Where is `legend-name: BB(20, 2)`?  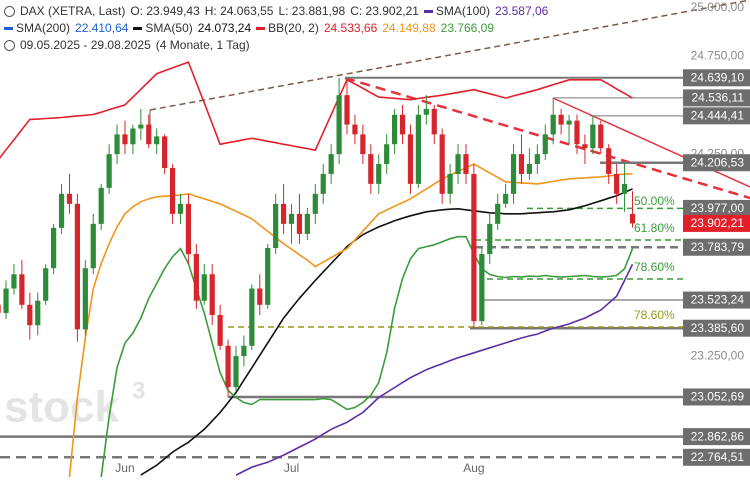 legend-name: BB(20, 2) is located at coordinates (293, 28).